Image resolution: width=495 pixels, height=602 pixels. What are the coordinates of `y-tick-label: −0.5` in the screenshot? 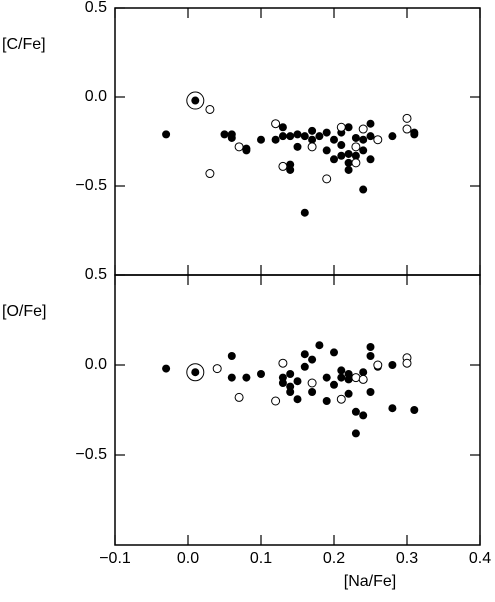 It's located at (91, 454).